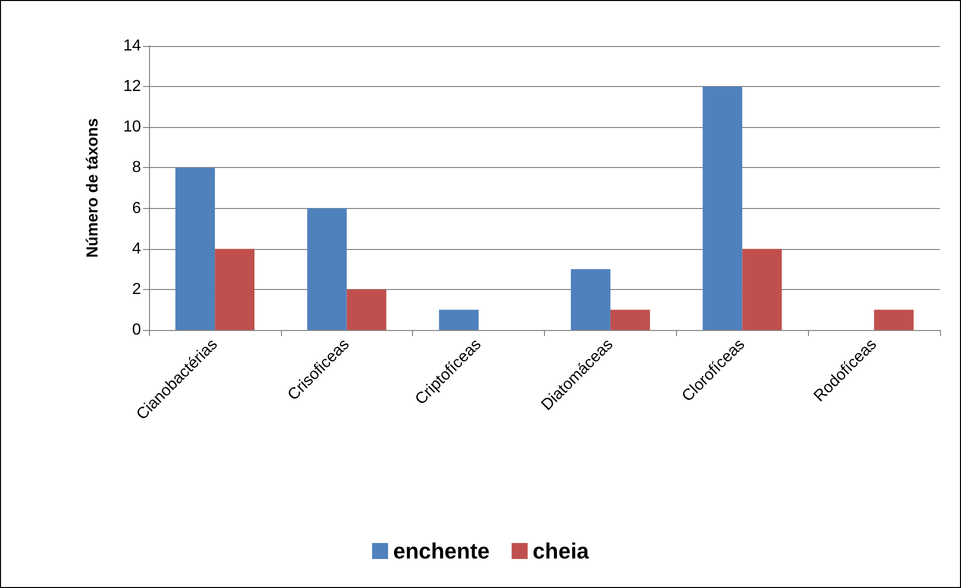  What do you see at coordinates (137, 167) in the screenshot?
I see `y-tick-label: 8` at bounding box center [137, 167].